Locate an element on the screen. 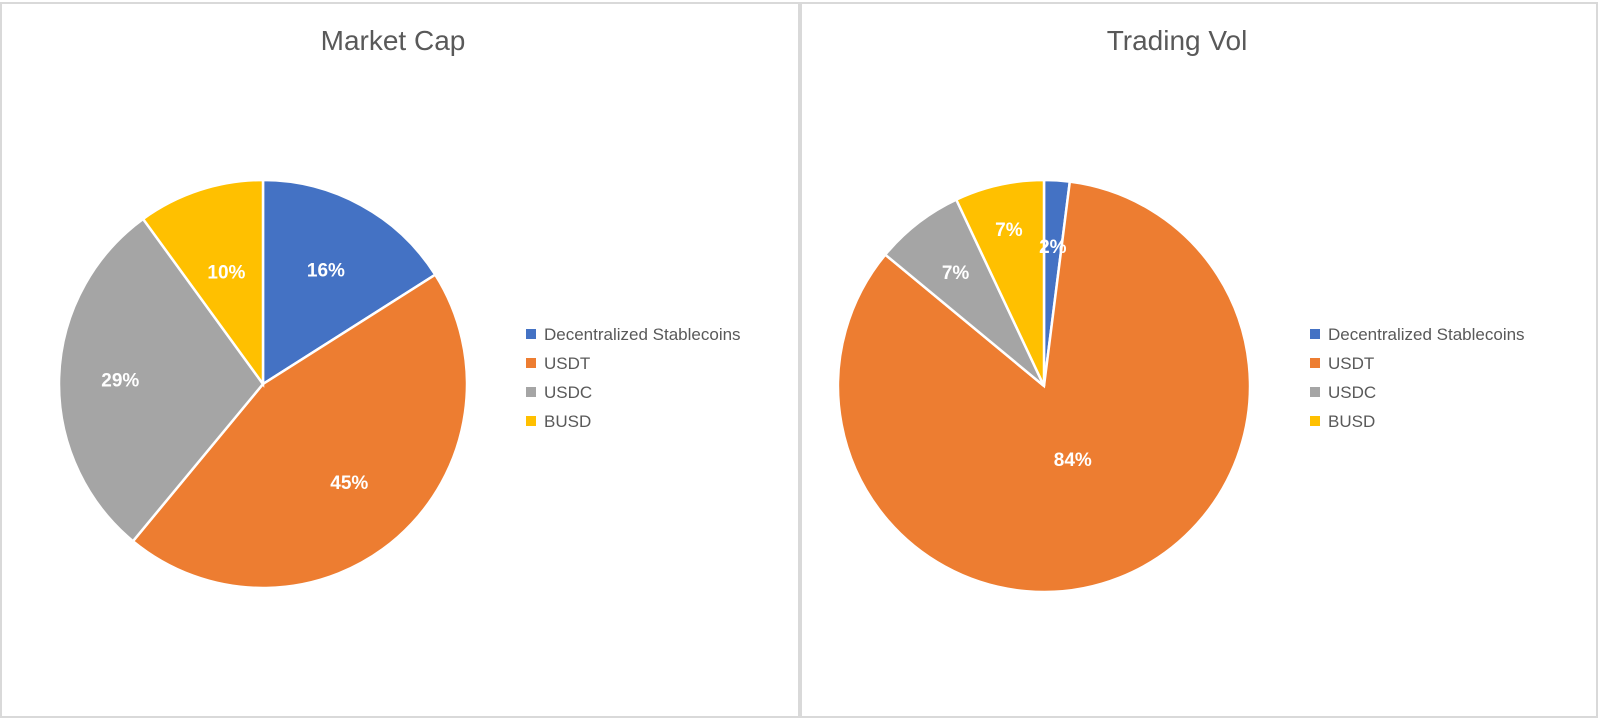 This screenshot has width=1600, height=722. slice-labels: 2% 84% 7% 7% is located at coordinates (1017, 345).